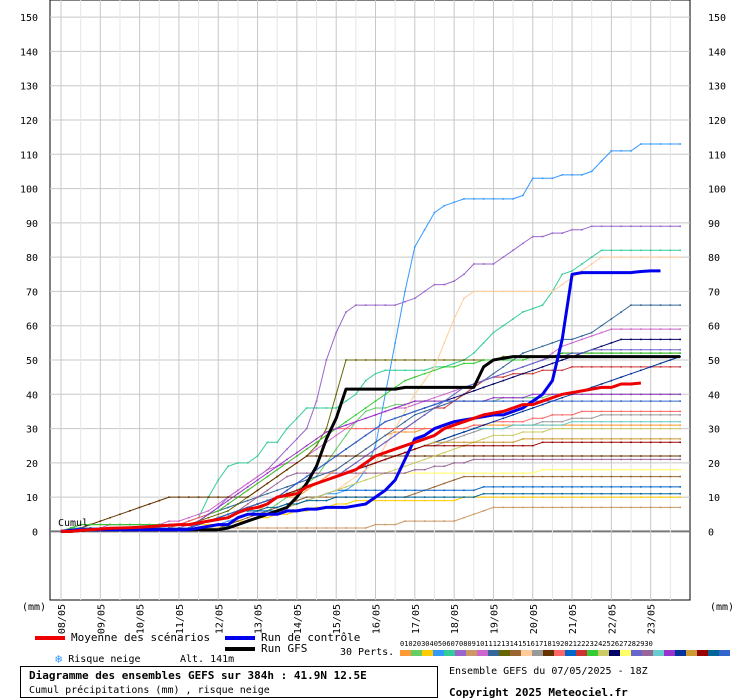 This screenshot has width=740, height=700. Describe the element at coordinates (538, 692) in the screenshot. I see `copyright: Copyright 2025 Meteociel.fr` at that location.